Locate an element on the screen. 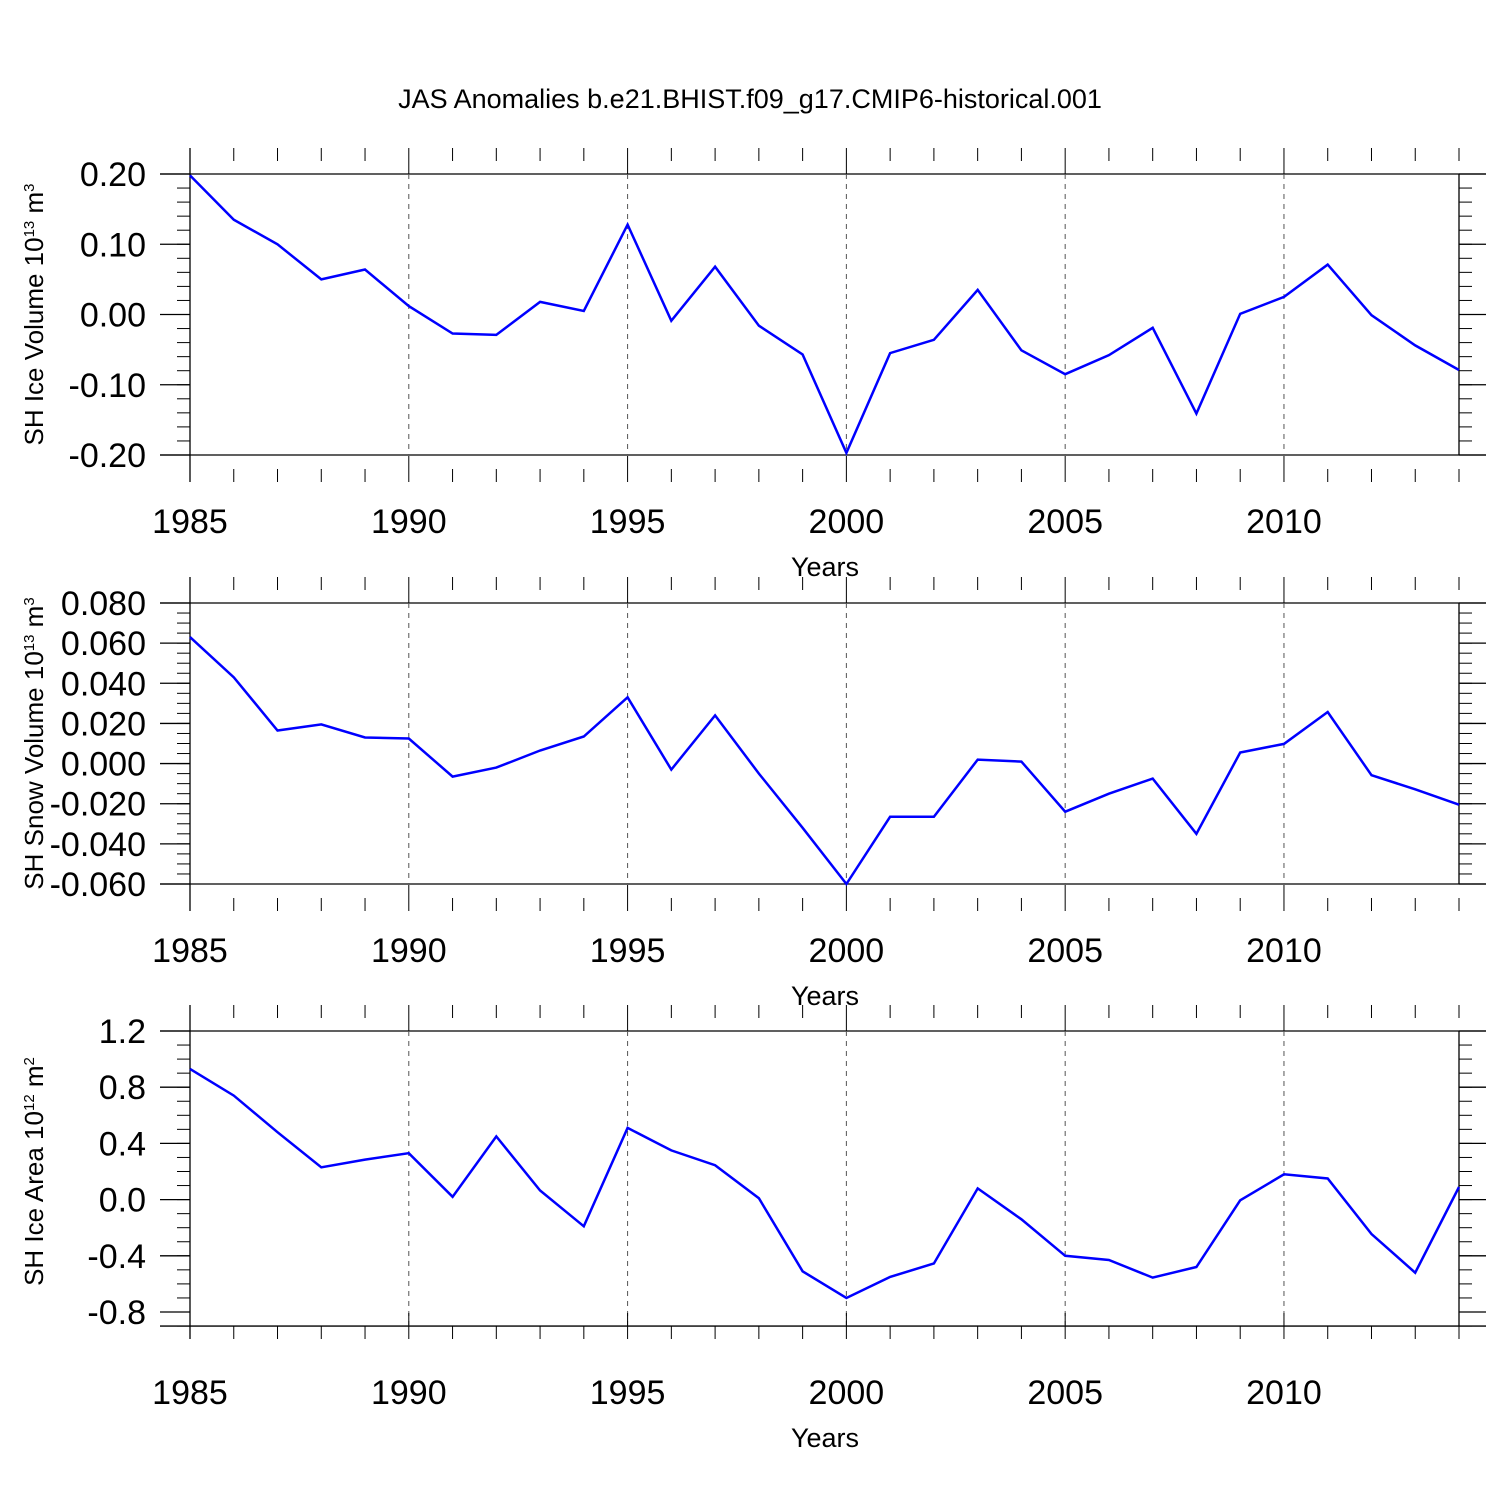 The height and width of the screenshot is (1500, 1500). y-tick-label: 0.060 is located at coordinates (103, 644).